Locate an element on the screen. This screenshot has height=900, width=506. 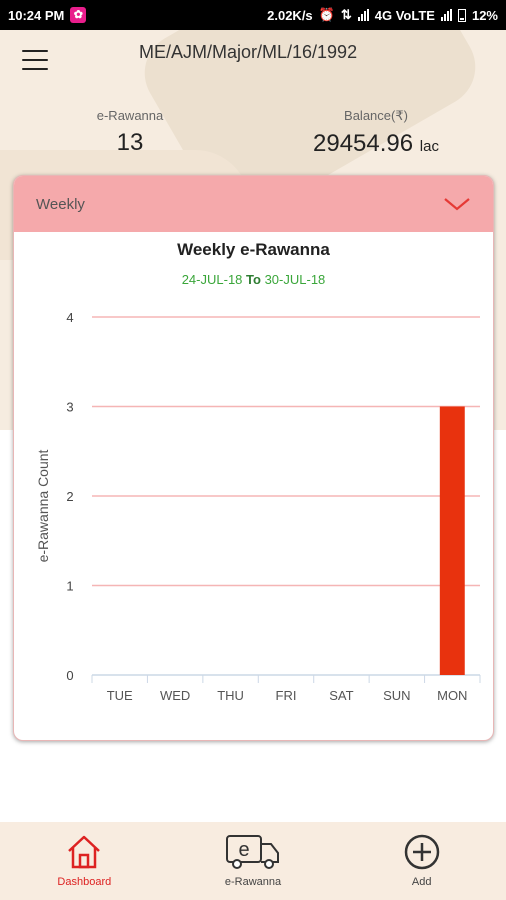
status-bar: 10:24 PM ✿ 2.02K/s ⏰ ⇅ 4G VoLTE 12% is located at coordinates (253, 15).